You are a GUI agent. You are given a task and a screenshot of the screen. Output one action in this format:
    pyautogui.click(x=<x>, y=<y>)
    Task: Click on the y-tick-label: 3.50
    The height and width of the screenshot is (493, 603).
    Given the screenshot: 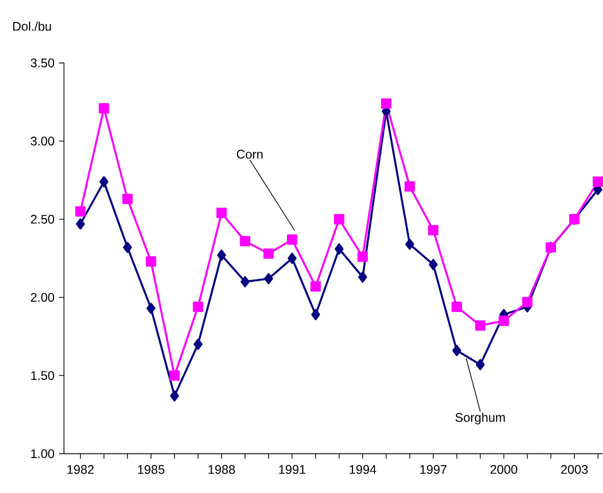 What is the action you would take?
    pyautogui.click(x=42, y=63)
    